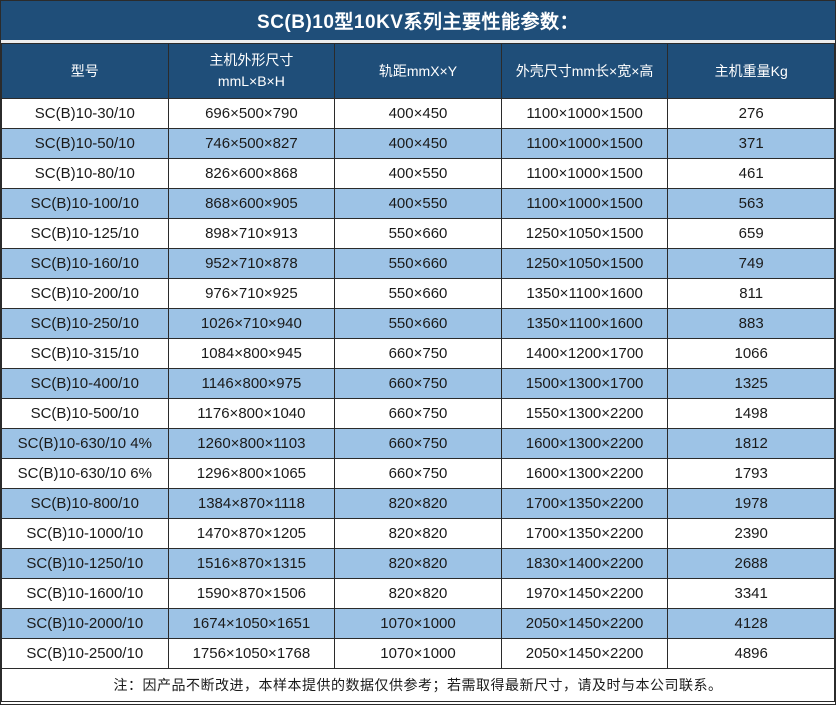  What do you see at coordinates (85, 323) in the screenshot?
I see `table-cell: SC(B)10-250/10` at bounding box center [85, 323].